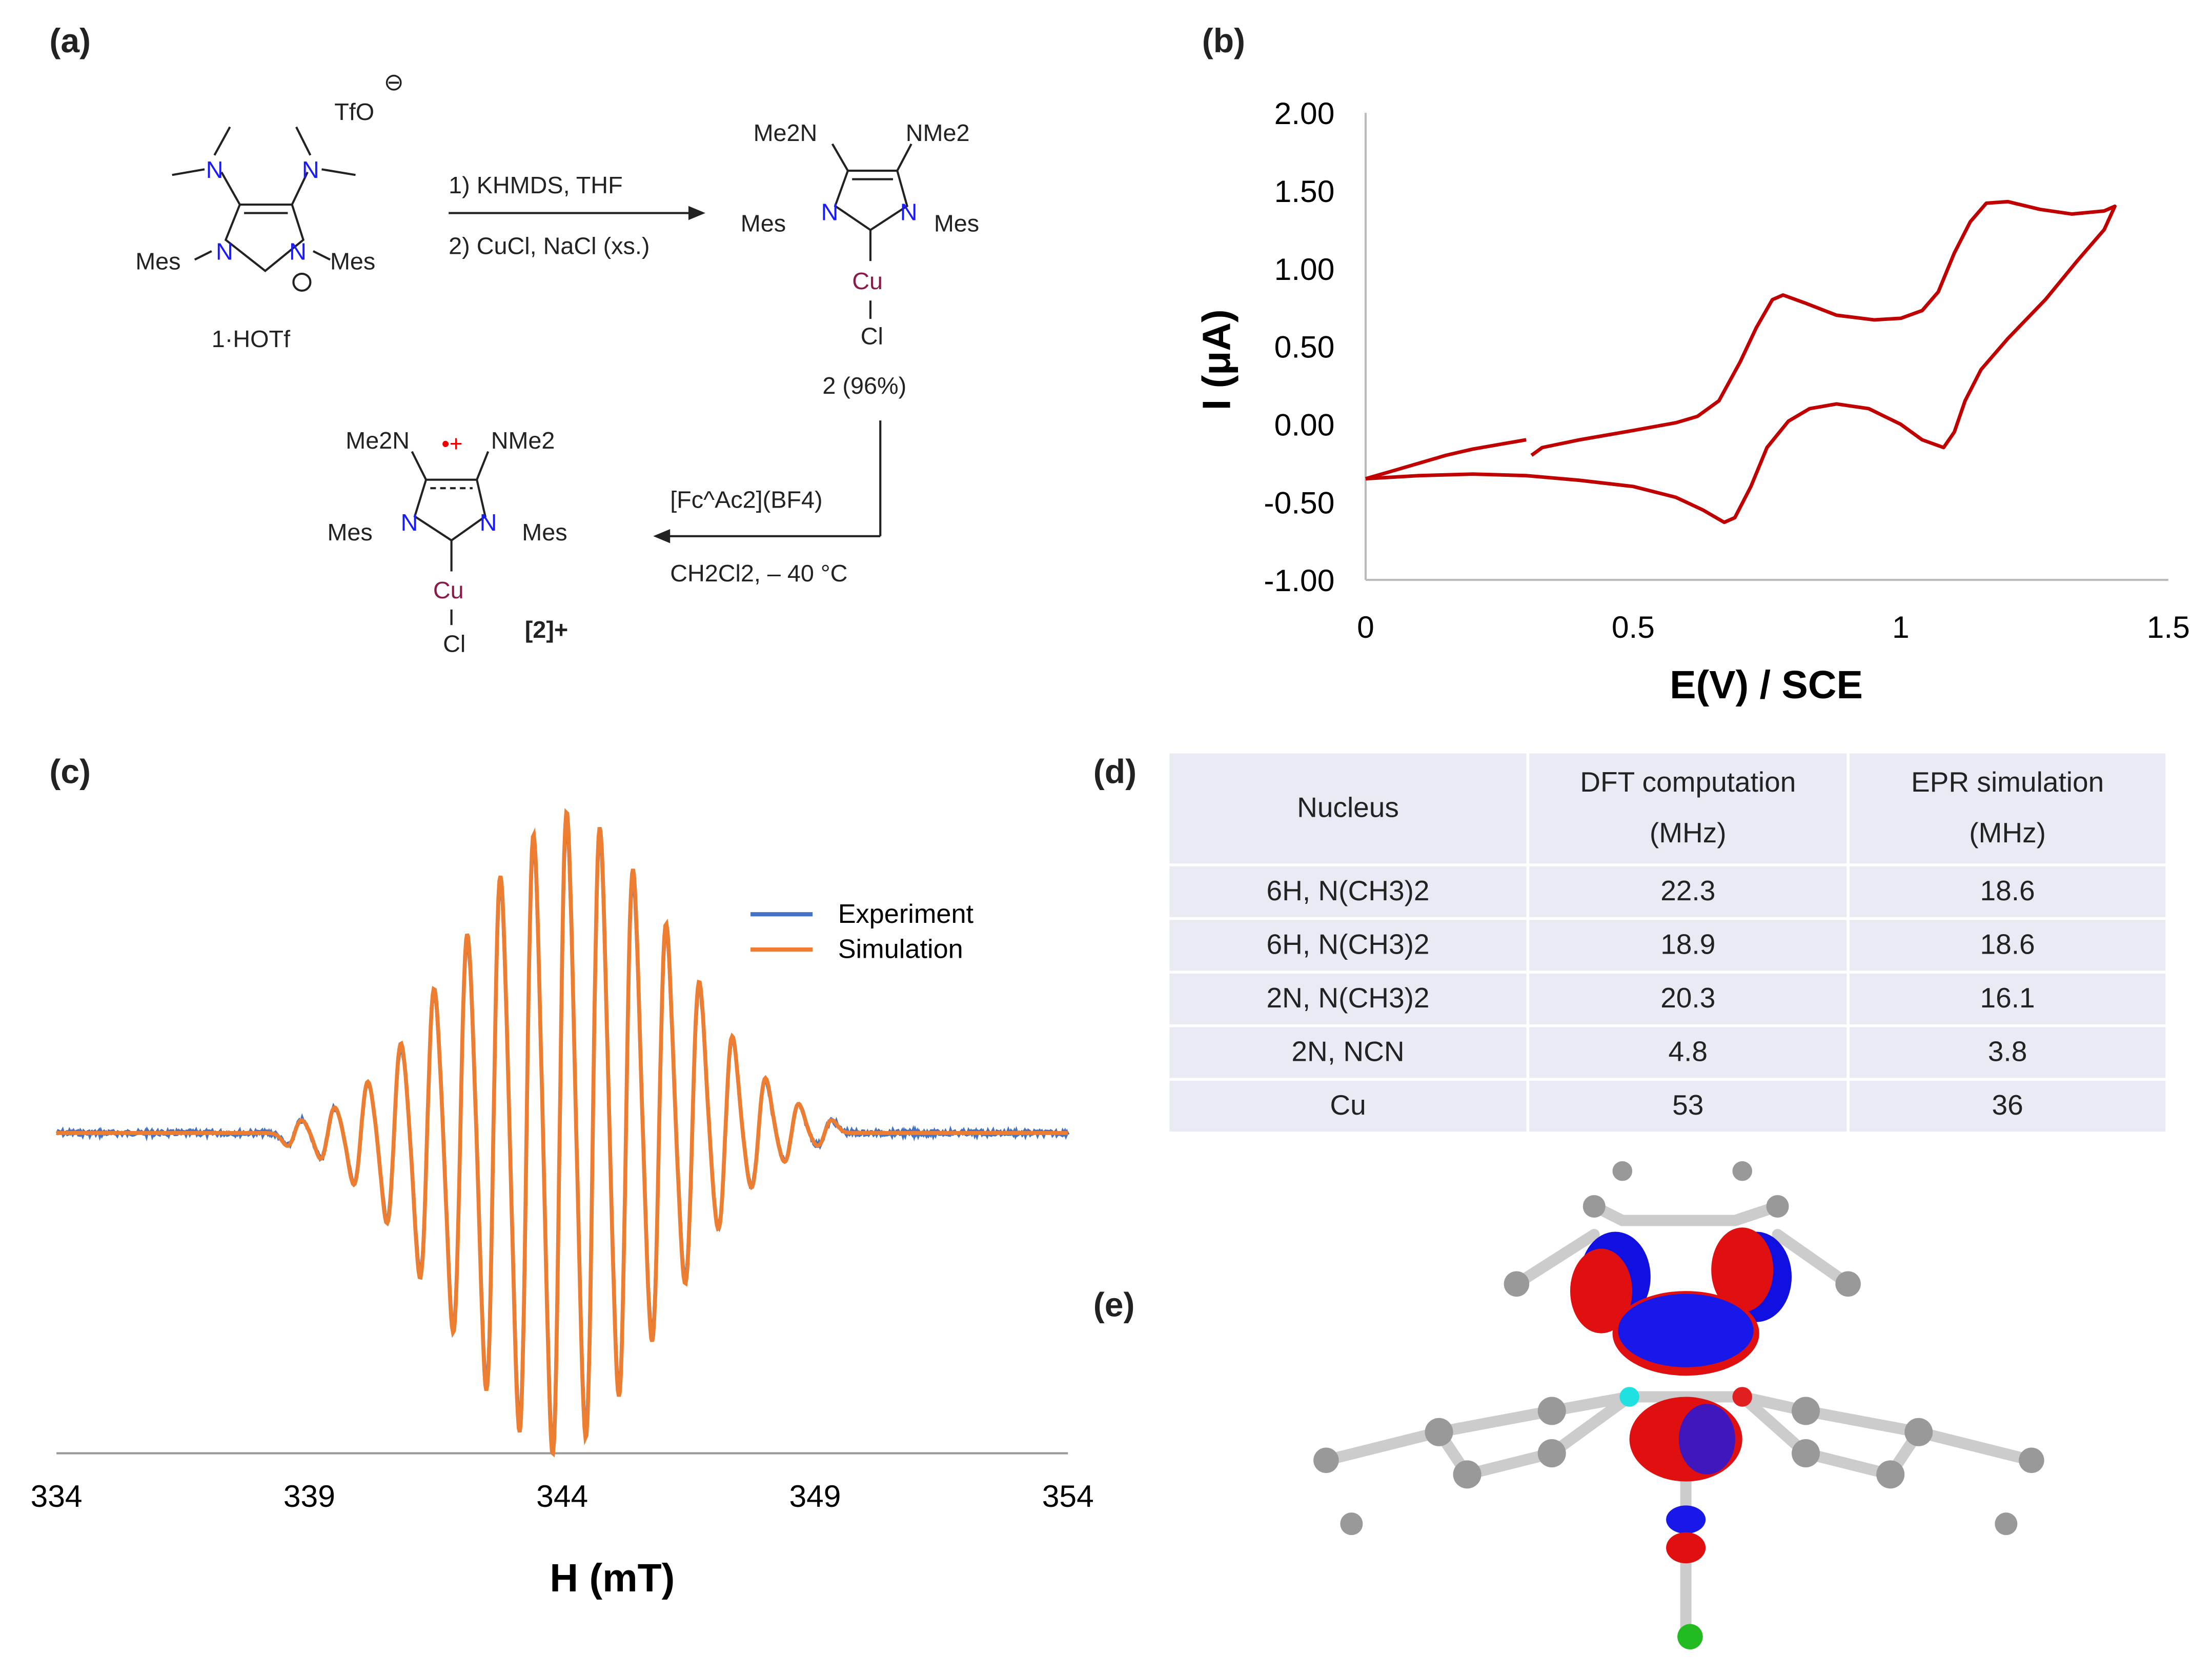  I want to click on y-tick-label: 1.00, so click(1304, 269).